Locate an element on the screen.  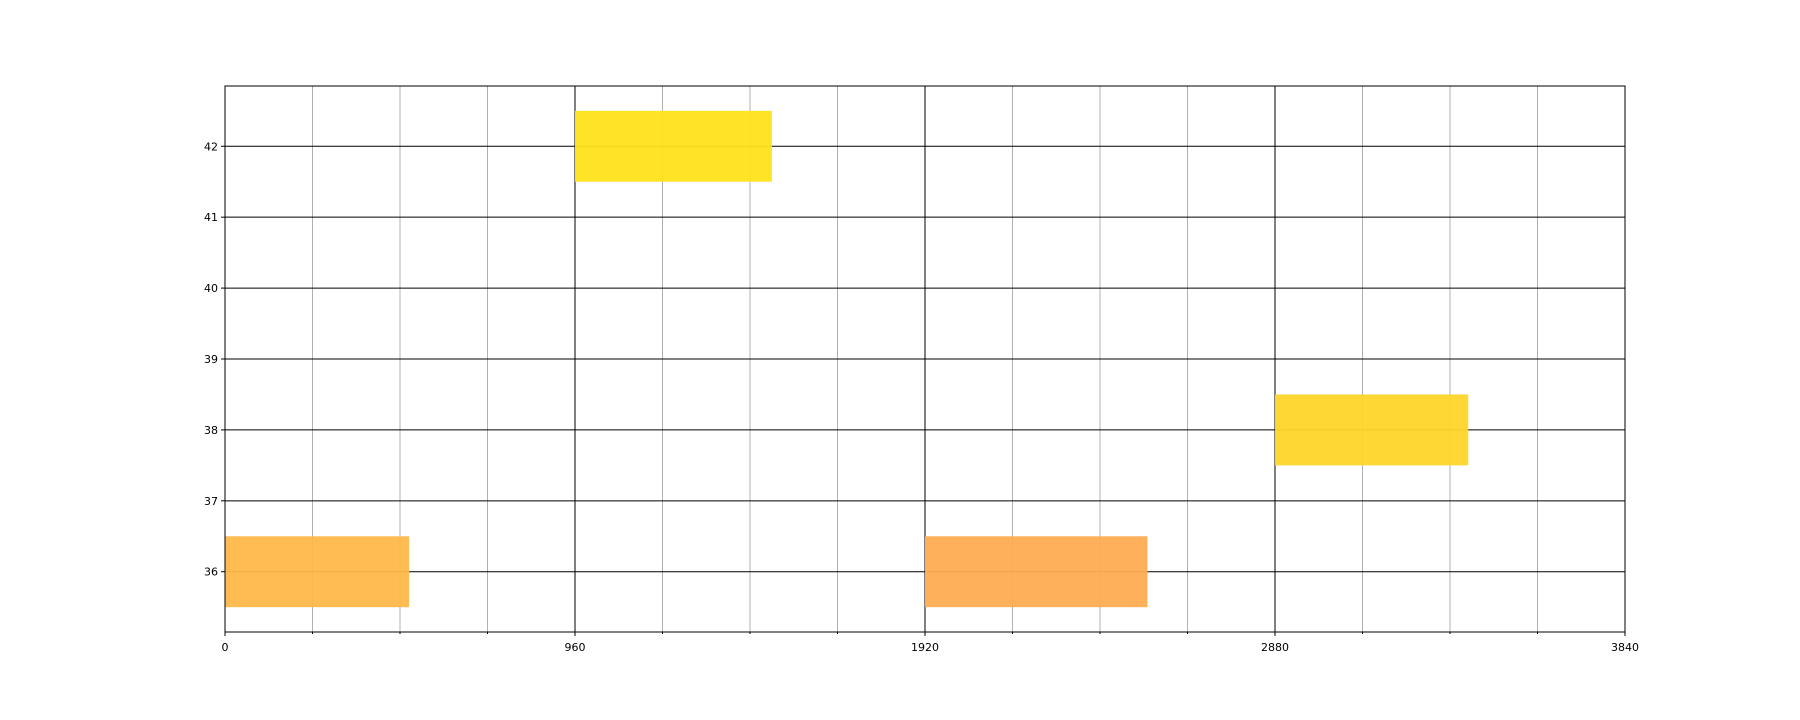
x-axis-tick-labels: 0 960 1920 2880 3840 is located at coordinates (931, 647).